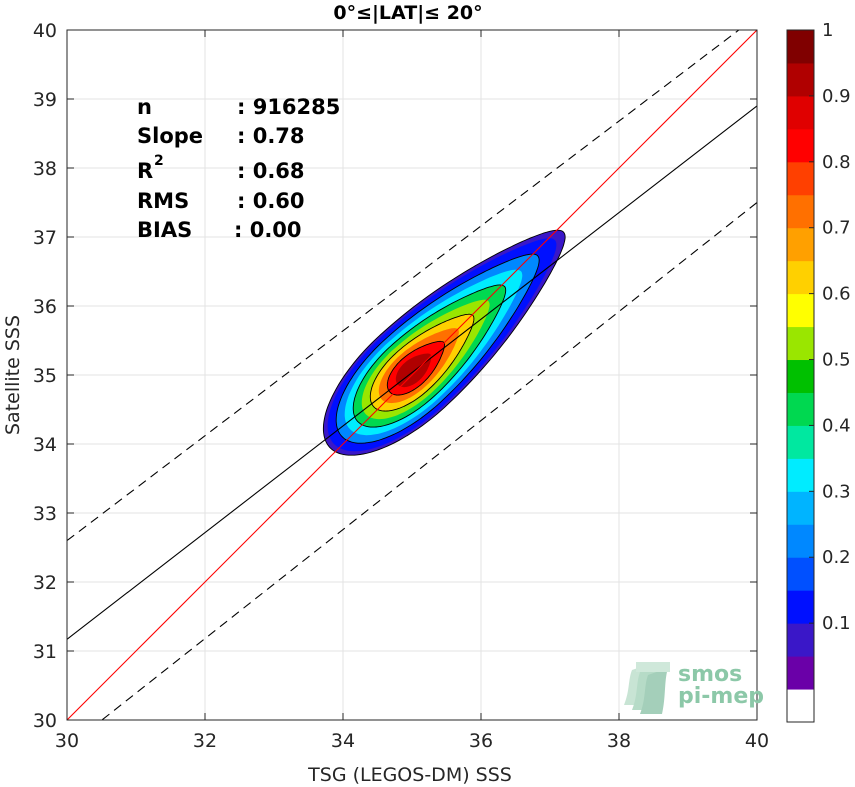 This screenshot has width=855, height=787. I want to click on colorbar, so click(800, 376).